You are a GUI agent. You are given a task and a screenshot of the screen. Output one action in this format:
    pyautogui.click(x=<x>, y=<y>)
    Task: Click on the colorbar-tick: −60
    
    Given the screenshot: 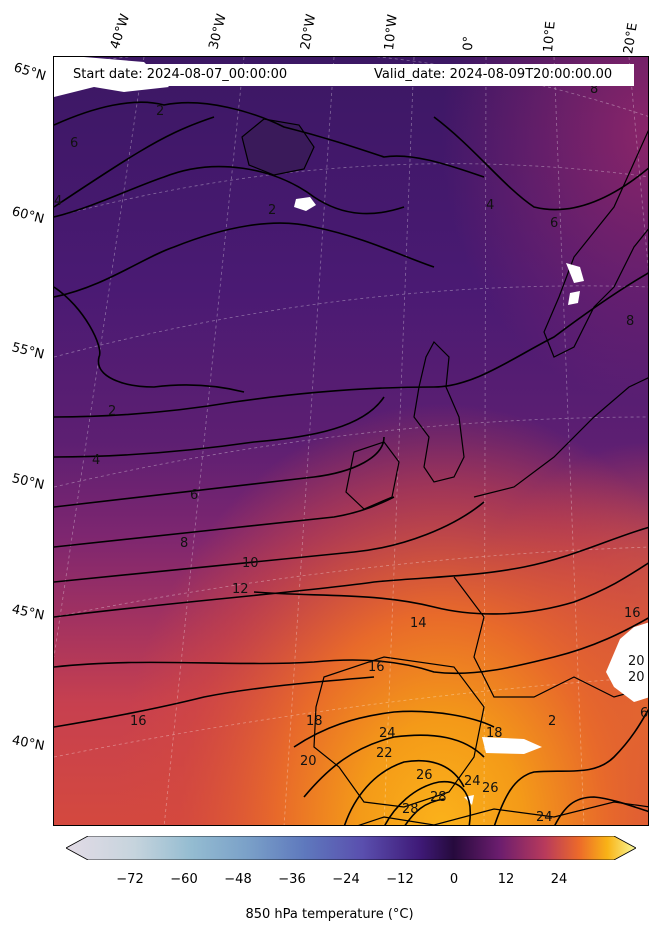 What is the action you would take?
    pyautogui.click(x=184, y=879)
    